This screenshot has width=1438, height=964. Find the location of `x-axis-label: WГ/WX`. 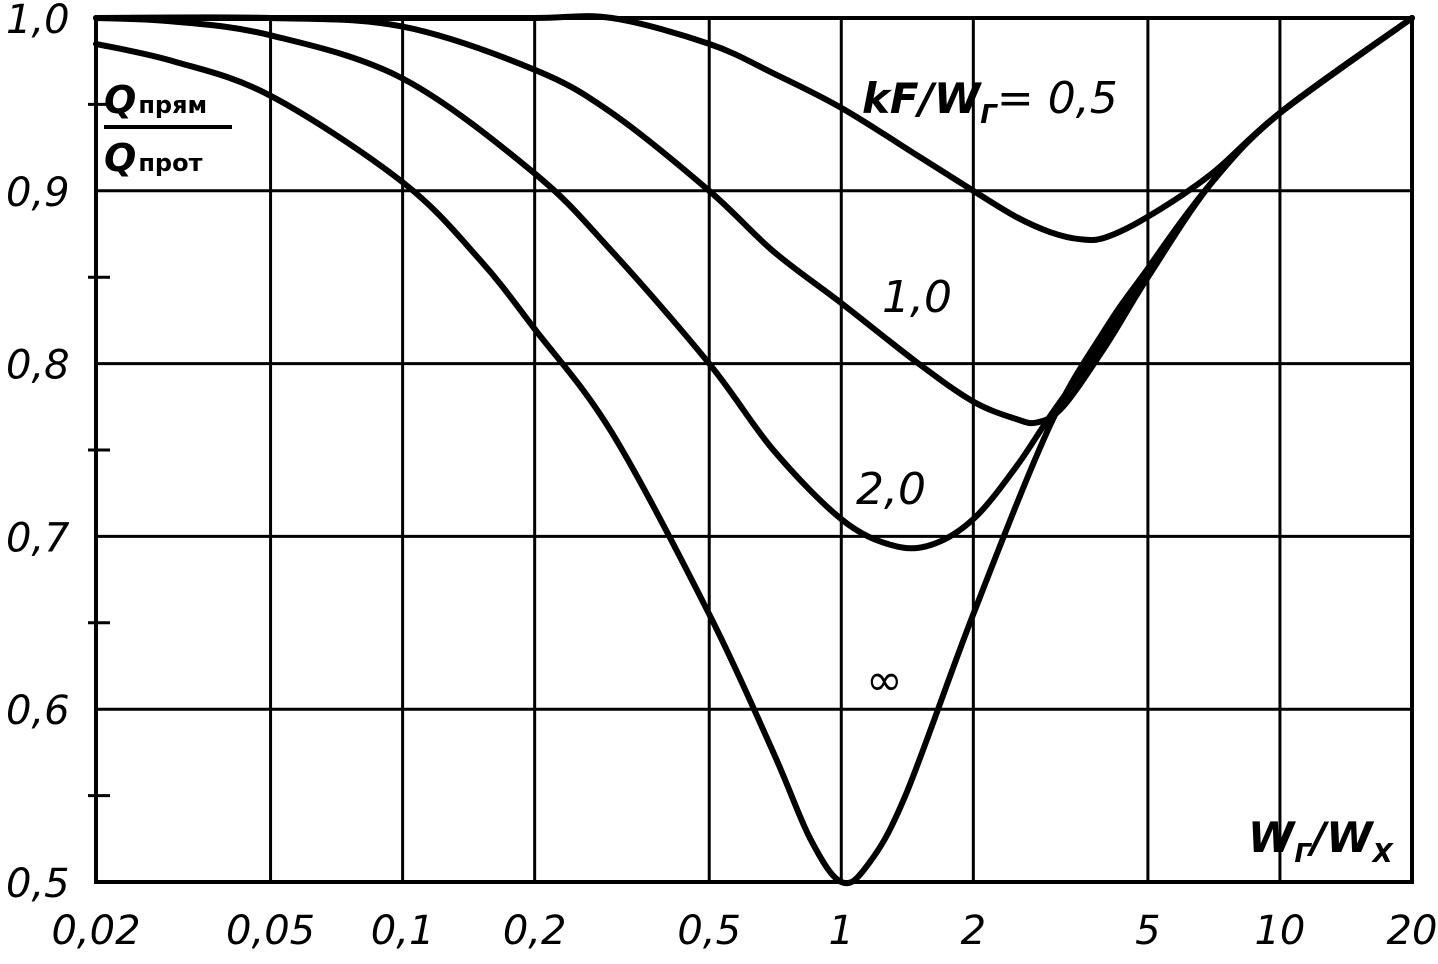

x-axis-label: WГ/WX is located at coordinates (1321, 841).